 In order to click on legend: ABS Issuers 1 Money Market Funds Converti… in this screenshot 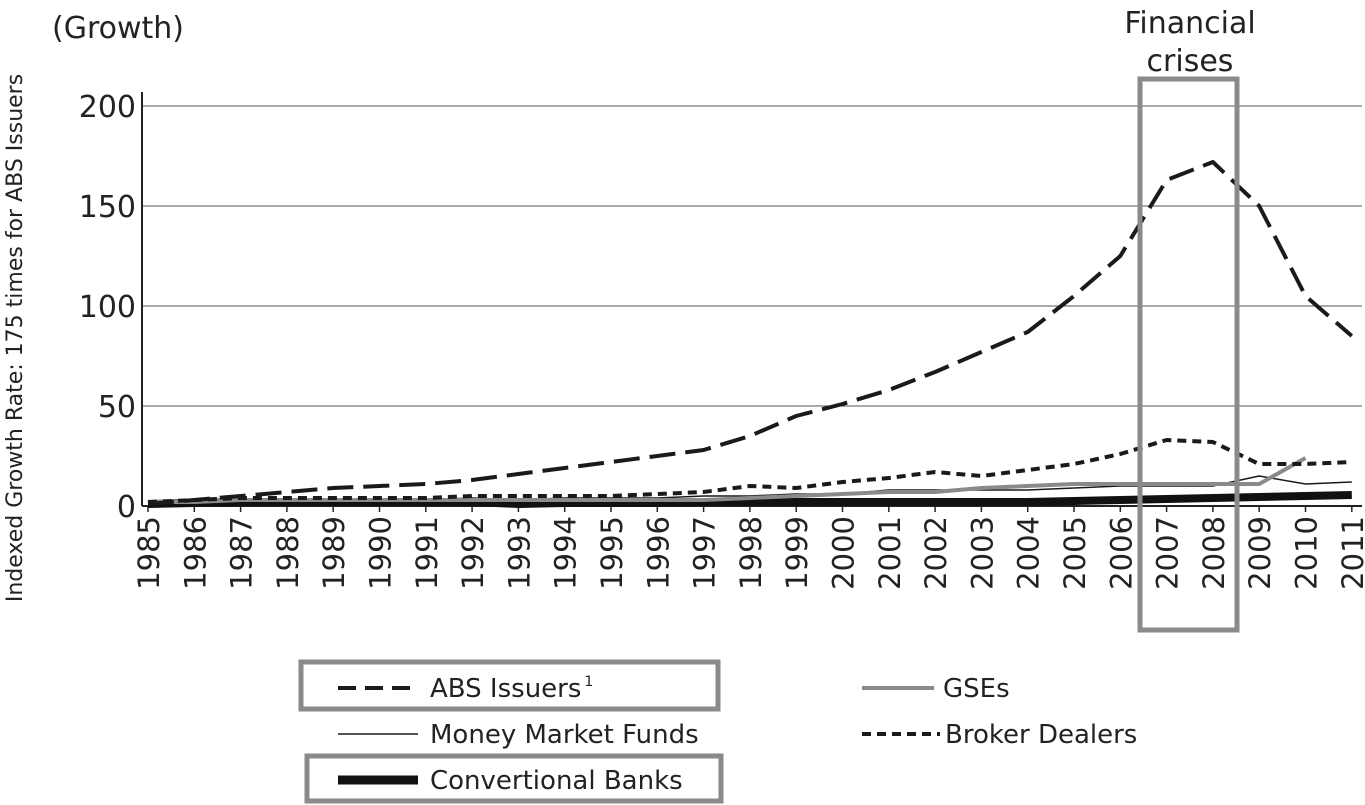, I will do `click(717, 731)`.